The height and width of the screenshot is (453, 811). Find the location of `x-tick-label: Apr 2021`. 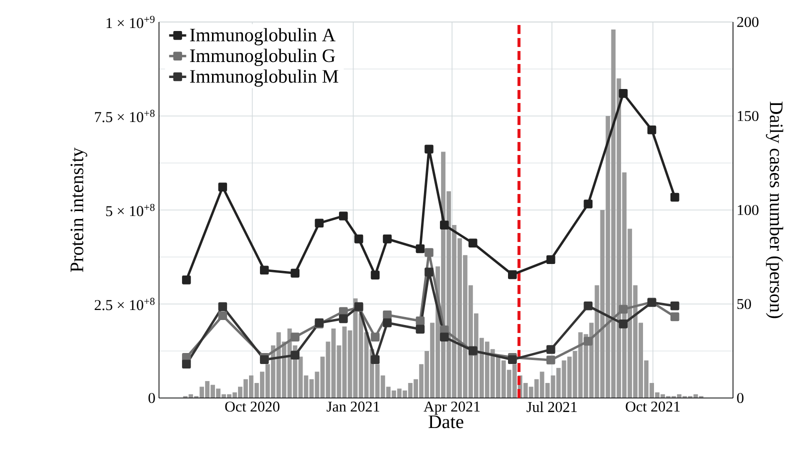

x-tick-label: Apr 2021 is located at coordinates (452, 408).